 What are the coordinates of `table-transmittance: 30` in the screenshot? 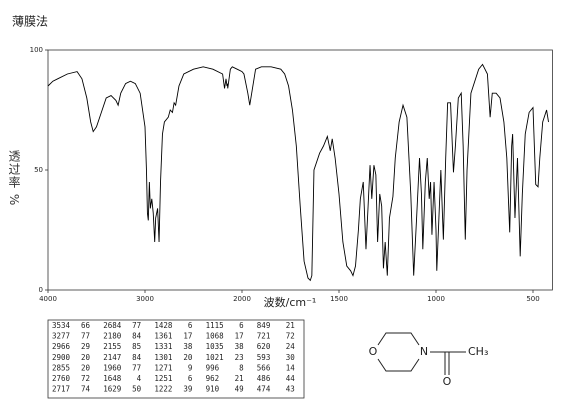 It's located at (291, 357).